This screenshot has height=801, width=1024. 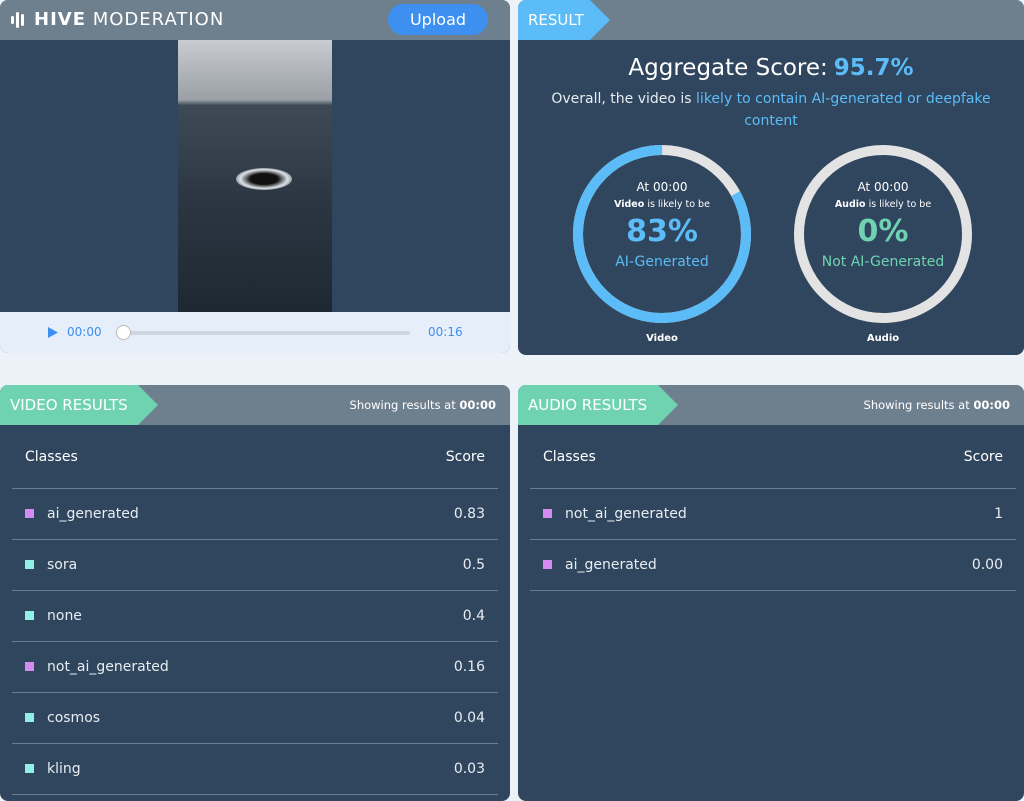 What do you see at coordinates (850, 204) in the screenshot?
I see `audio-kind: Audio` at bounding box center [850, 204].